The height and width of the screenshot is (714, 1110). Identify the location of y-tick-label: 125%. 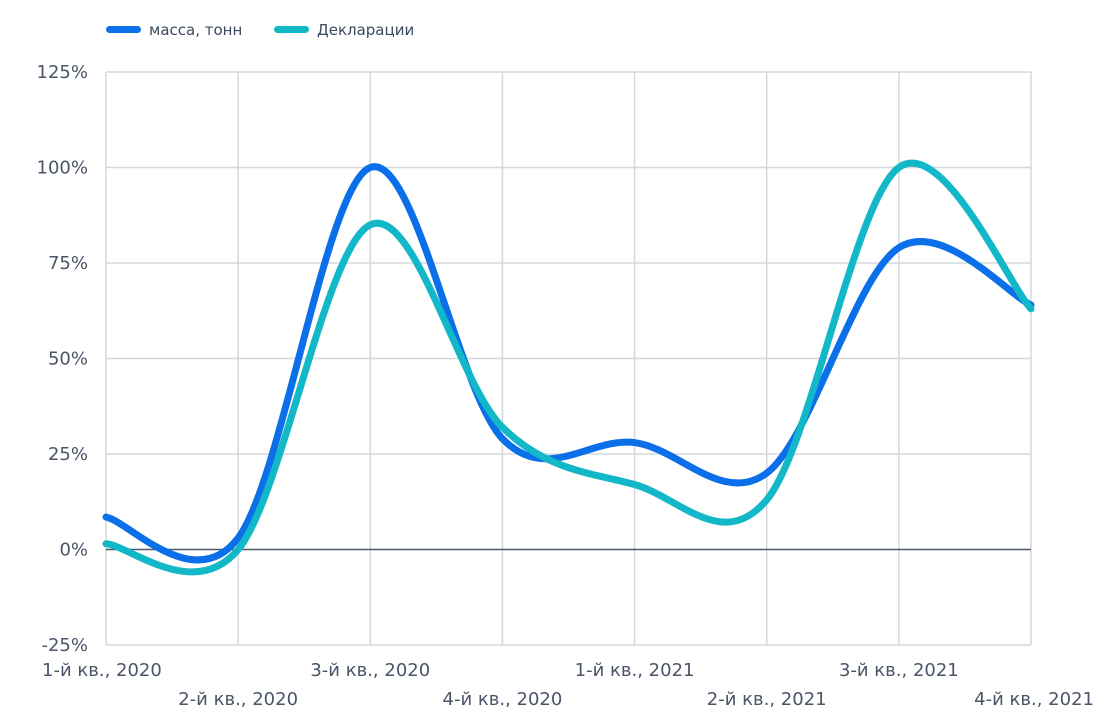
(62, 72).